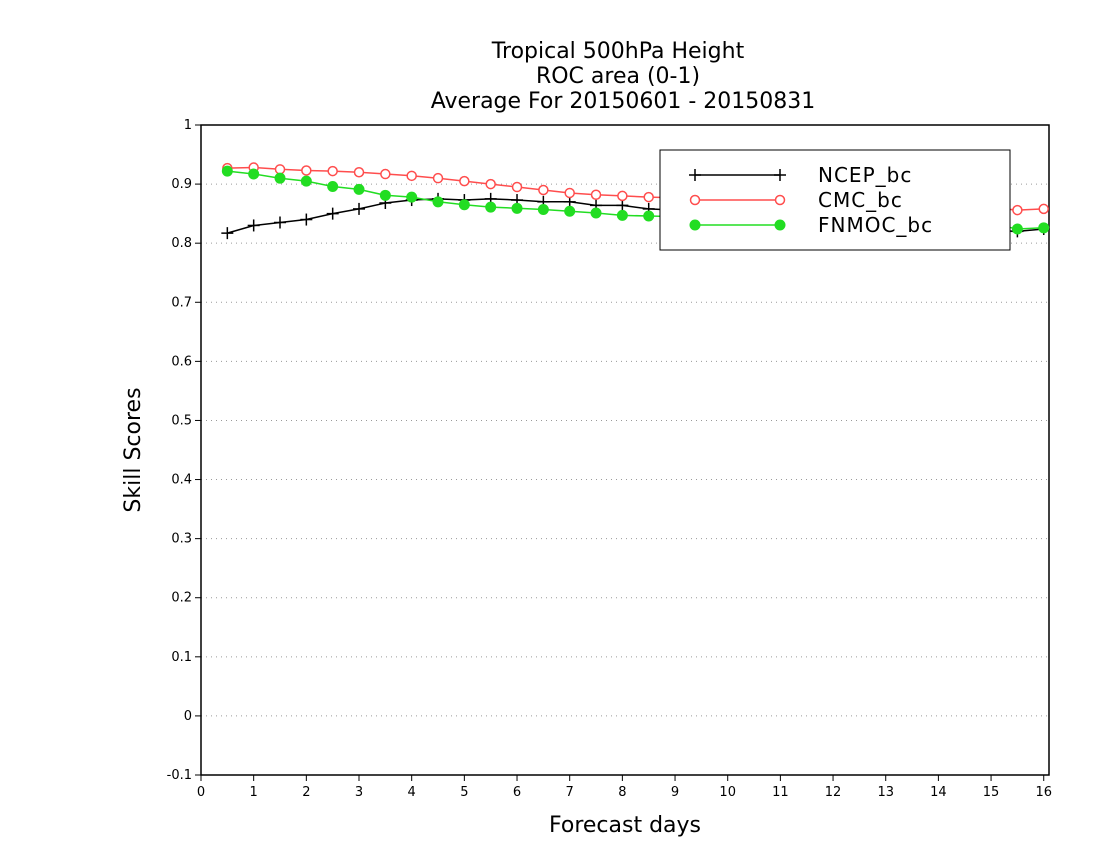 The image size is (1100, 850). What do you see at coordinates (184, 450) in the screenshot?
I see `y-axis-ticks: -0.1 0 0.1 0.2 0.3 0.4 0.5 0.6 0.7 0.8 0.9 1` at bounding box center [184, 450].